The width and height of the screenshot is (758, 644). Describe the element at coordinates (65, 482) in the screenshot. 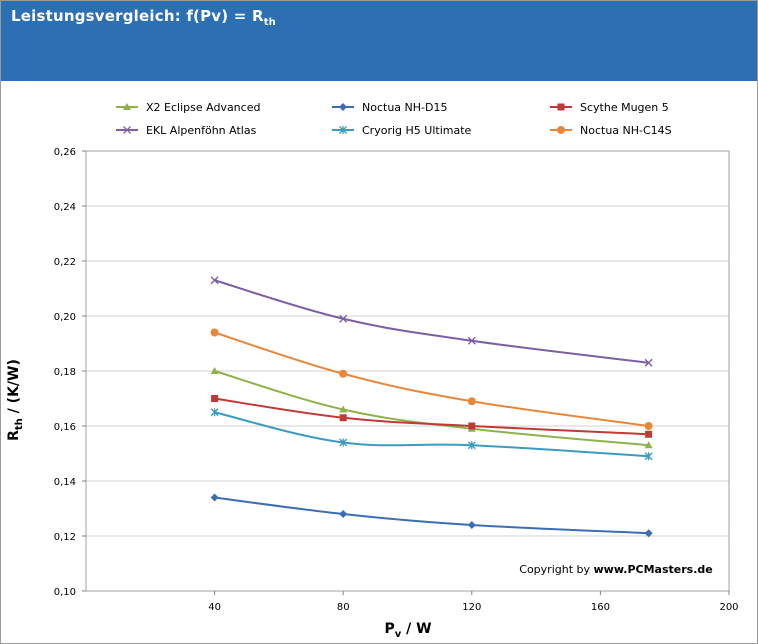

I see `y-tick-label: 0,14` at that location.